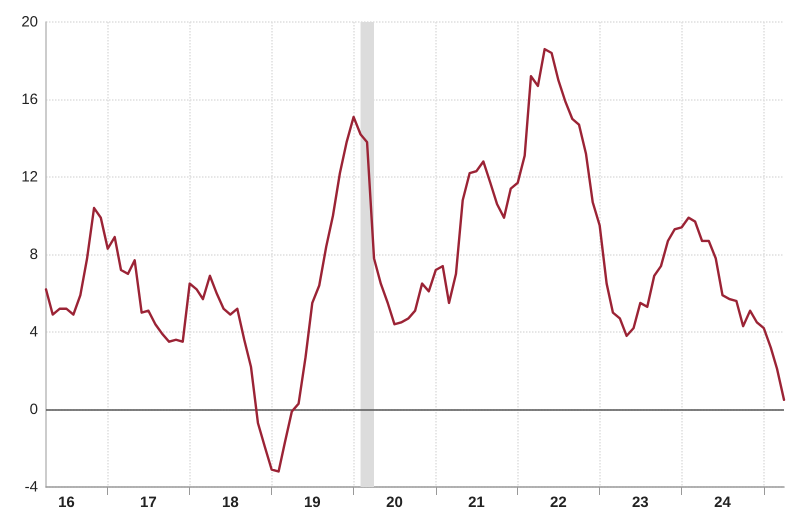 This screenshot has width=788, height=527. I want to click on y-tick-label: -4, so click(31, 487).